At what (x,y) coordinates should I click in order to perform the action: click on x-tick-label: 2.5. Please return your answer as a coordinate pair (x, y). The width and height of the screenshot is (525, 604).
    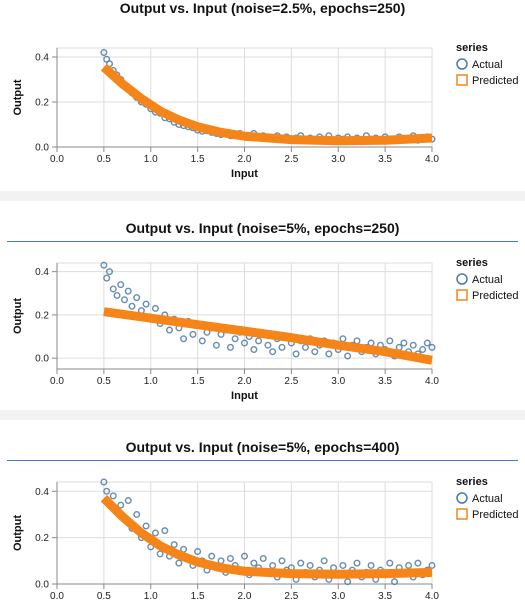
    Looking at the image, I should click on (291, 381).